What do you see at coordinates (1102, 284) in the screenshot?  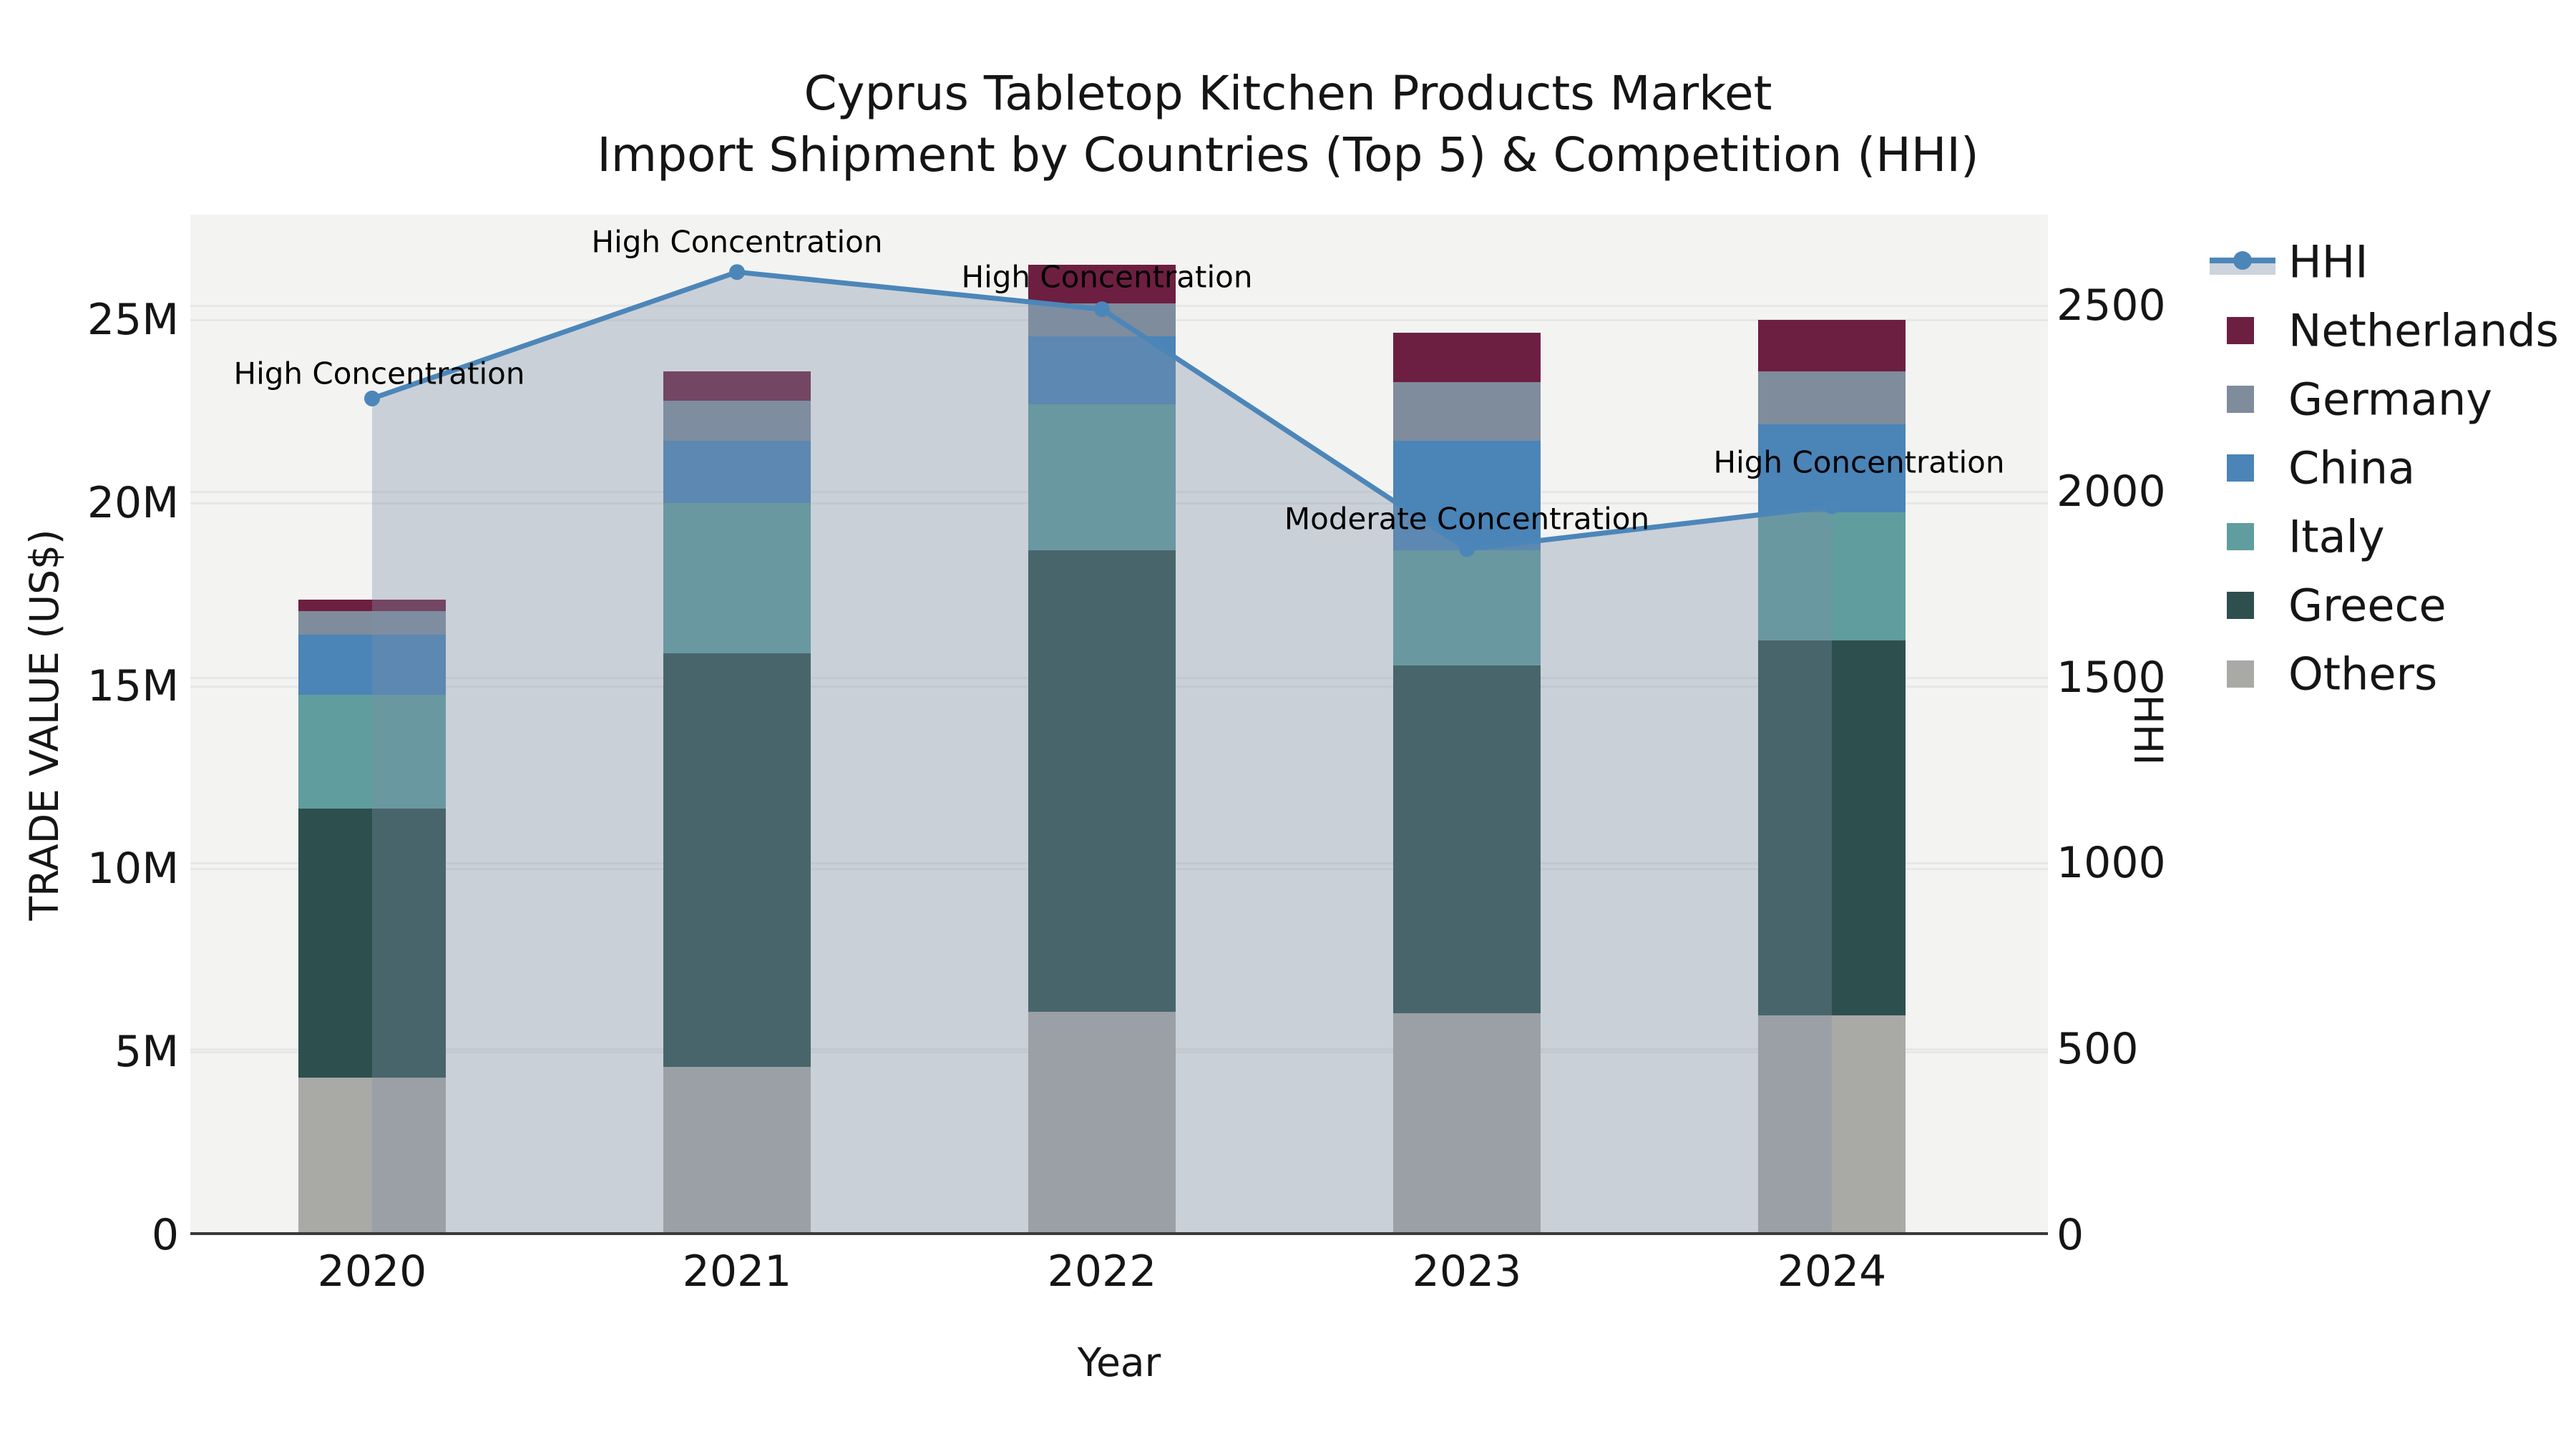 I see `bar-segment-netherlands-2022` at bounding box center [1102, 284].